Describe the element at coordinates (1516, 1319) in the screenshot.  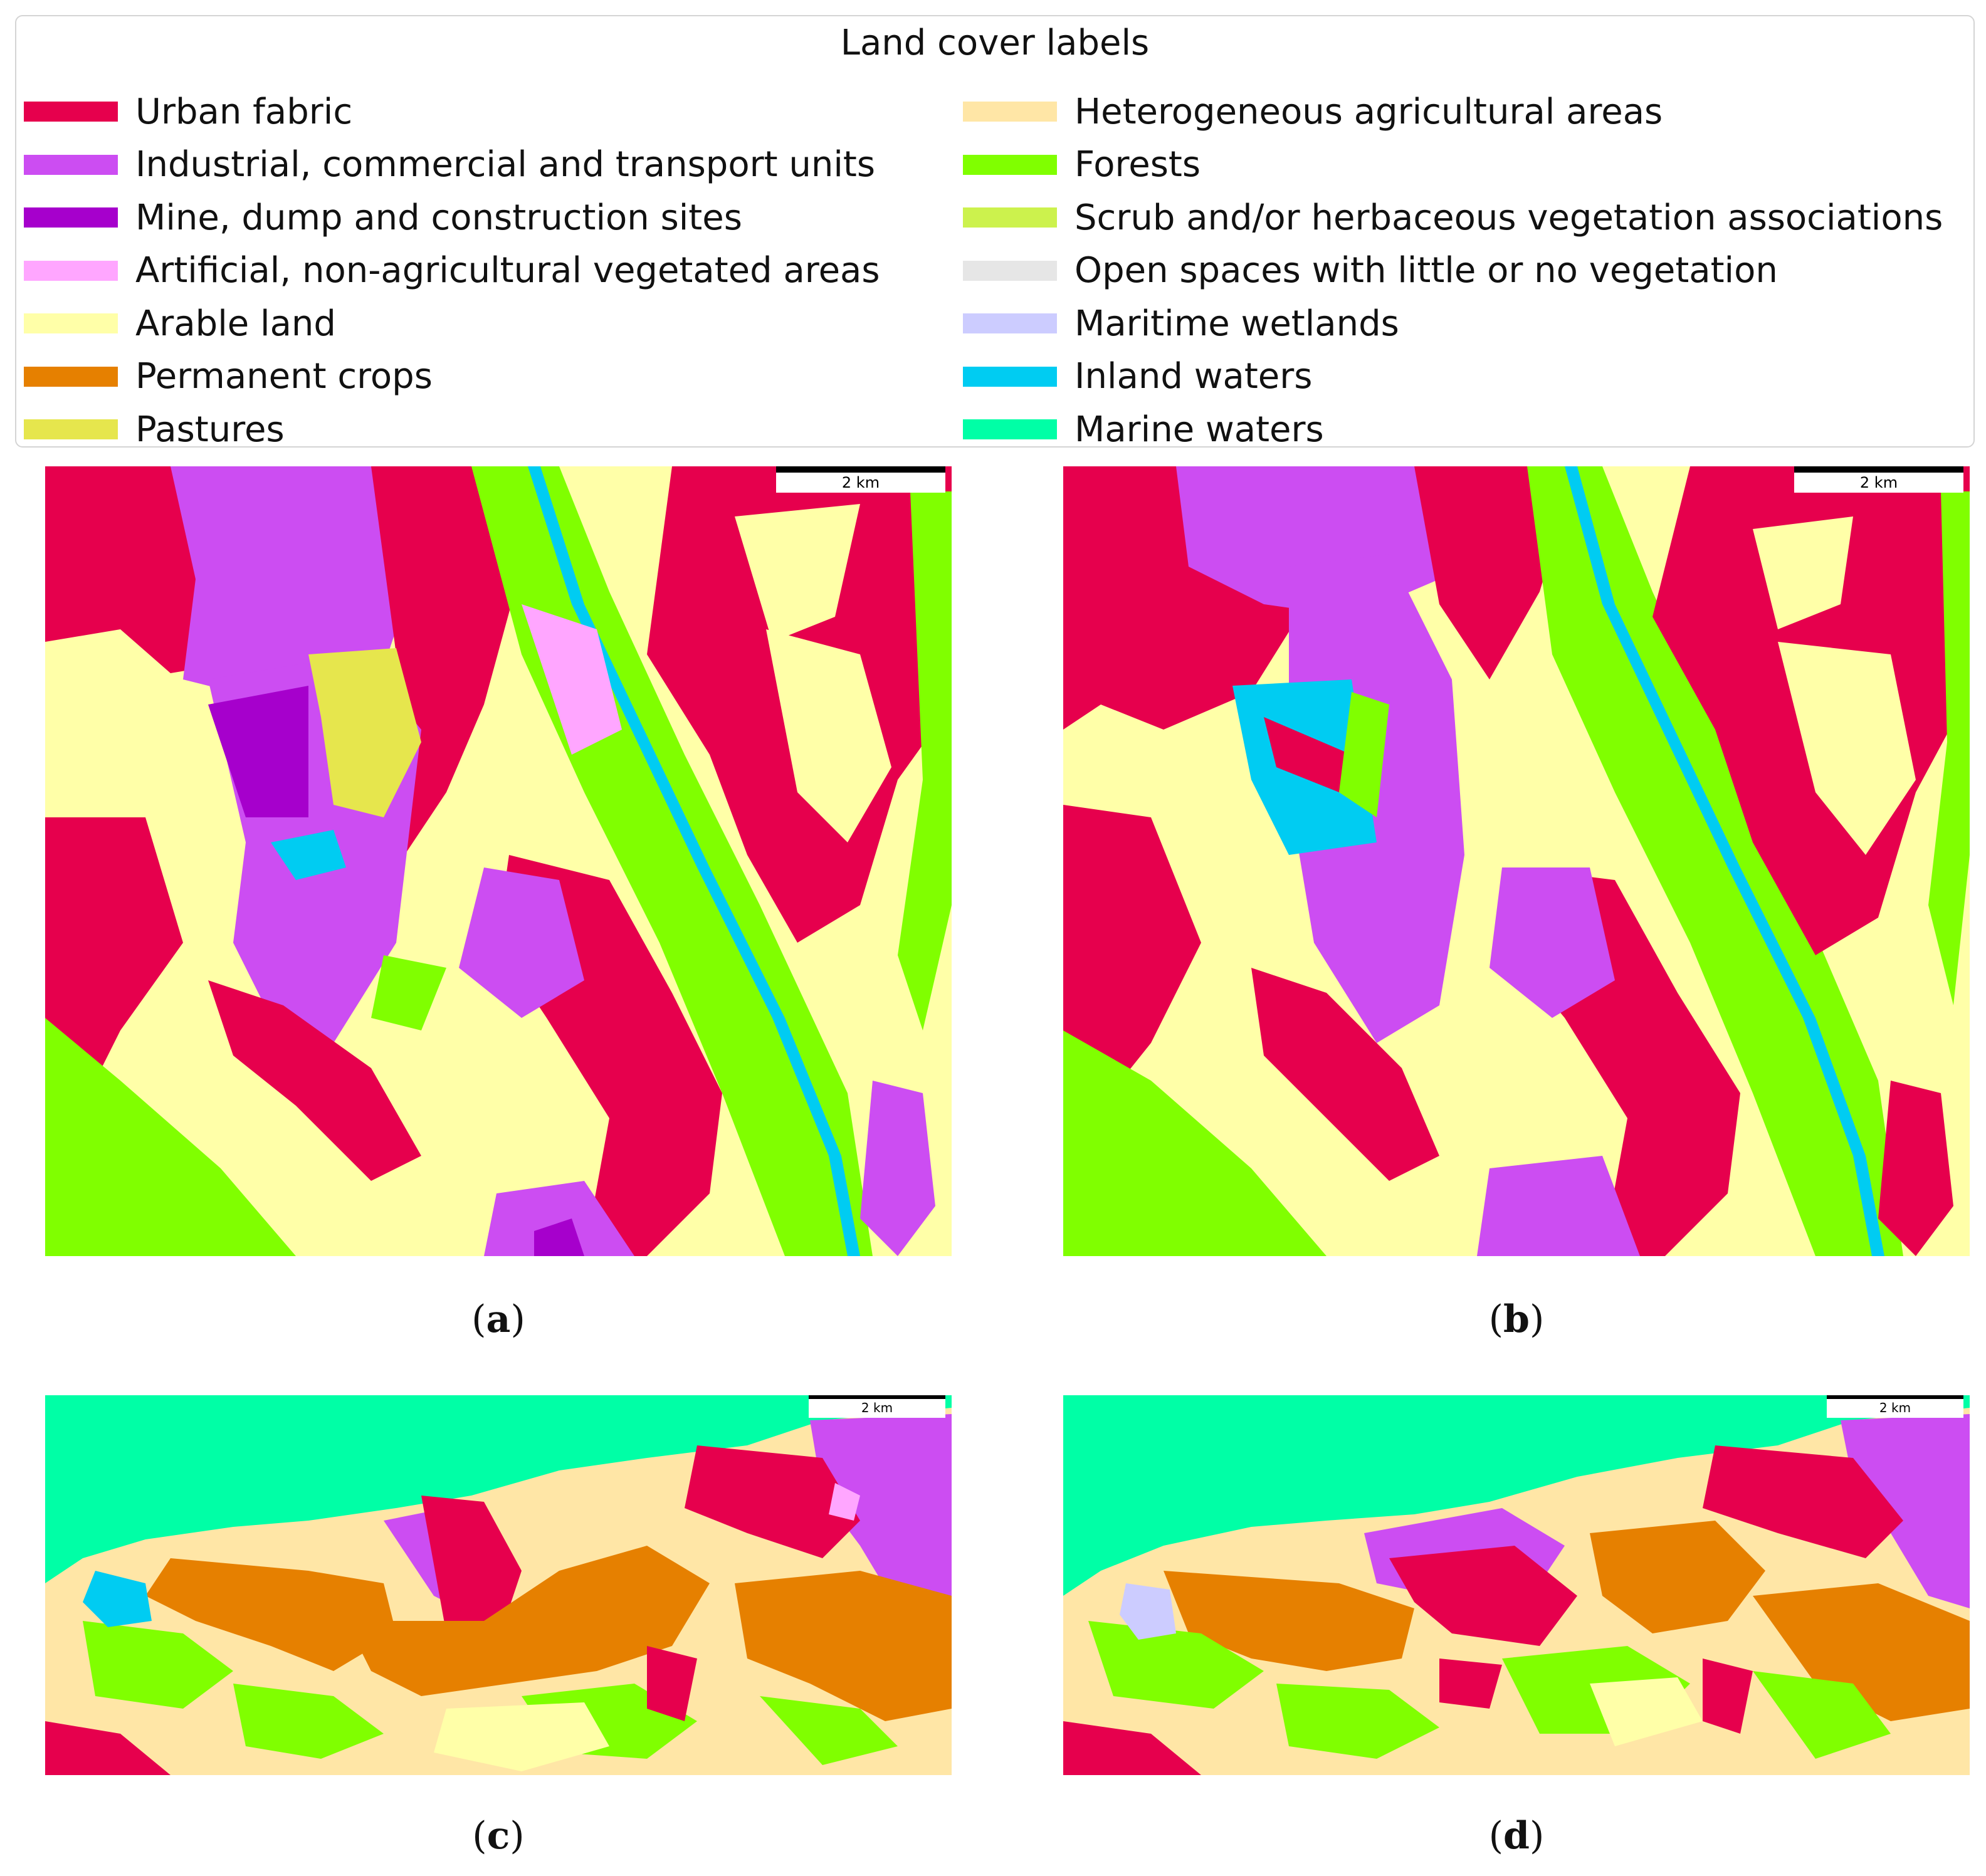
I see `caption-b: (b)` at that location.